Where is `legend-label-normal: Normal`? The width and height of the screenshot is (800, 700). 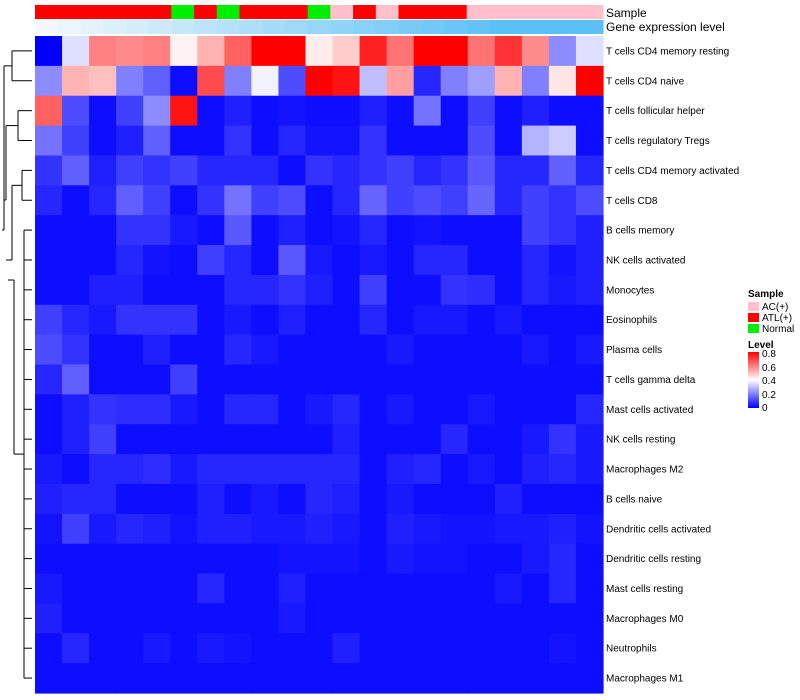 legend-label-normal: Normal is located at coordinates (778, 329).